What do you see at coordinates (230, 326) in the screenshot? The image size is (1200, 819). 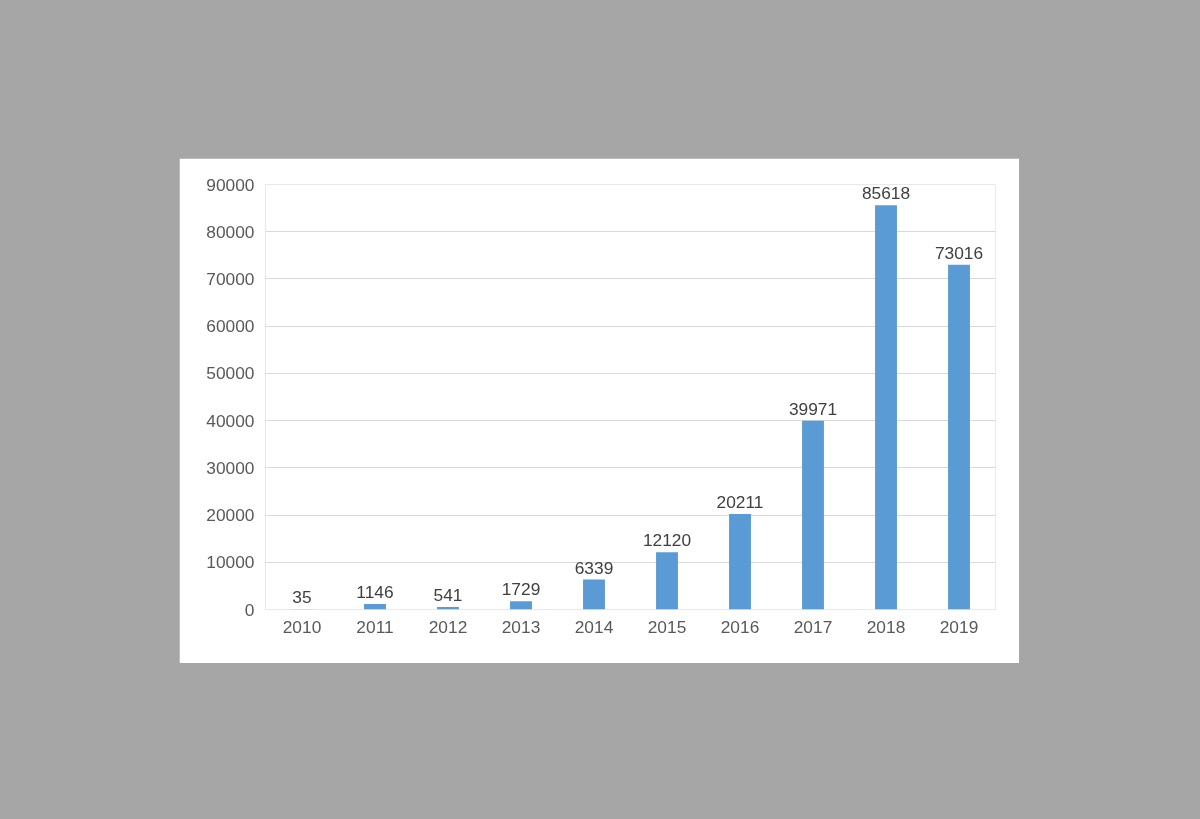 I see `y-tick-label: 60000` at bounding box center [230, 326].